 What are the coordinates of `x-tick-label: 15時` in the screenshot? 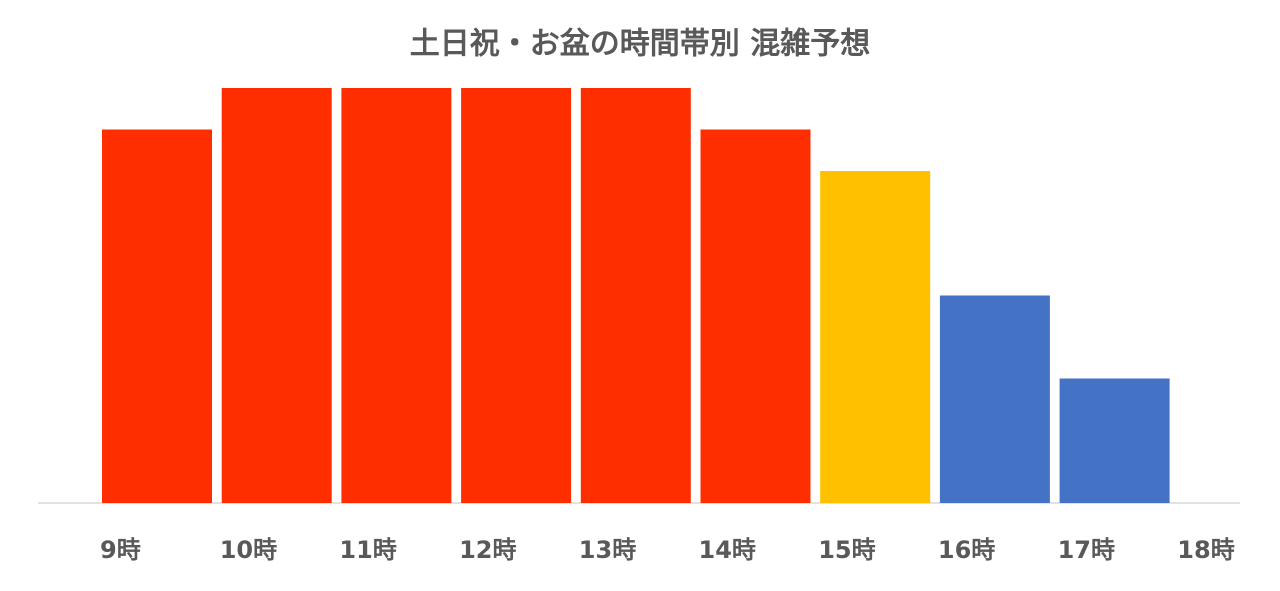 It's located at (846, 550).